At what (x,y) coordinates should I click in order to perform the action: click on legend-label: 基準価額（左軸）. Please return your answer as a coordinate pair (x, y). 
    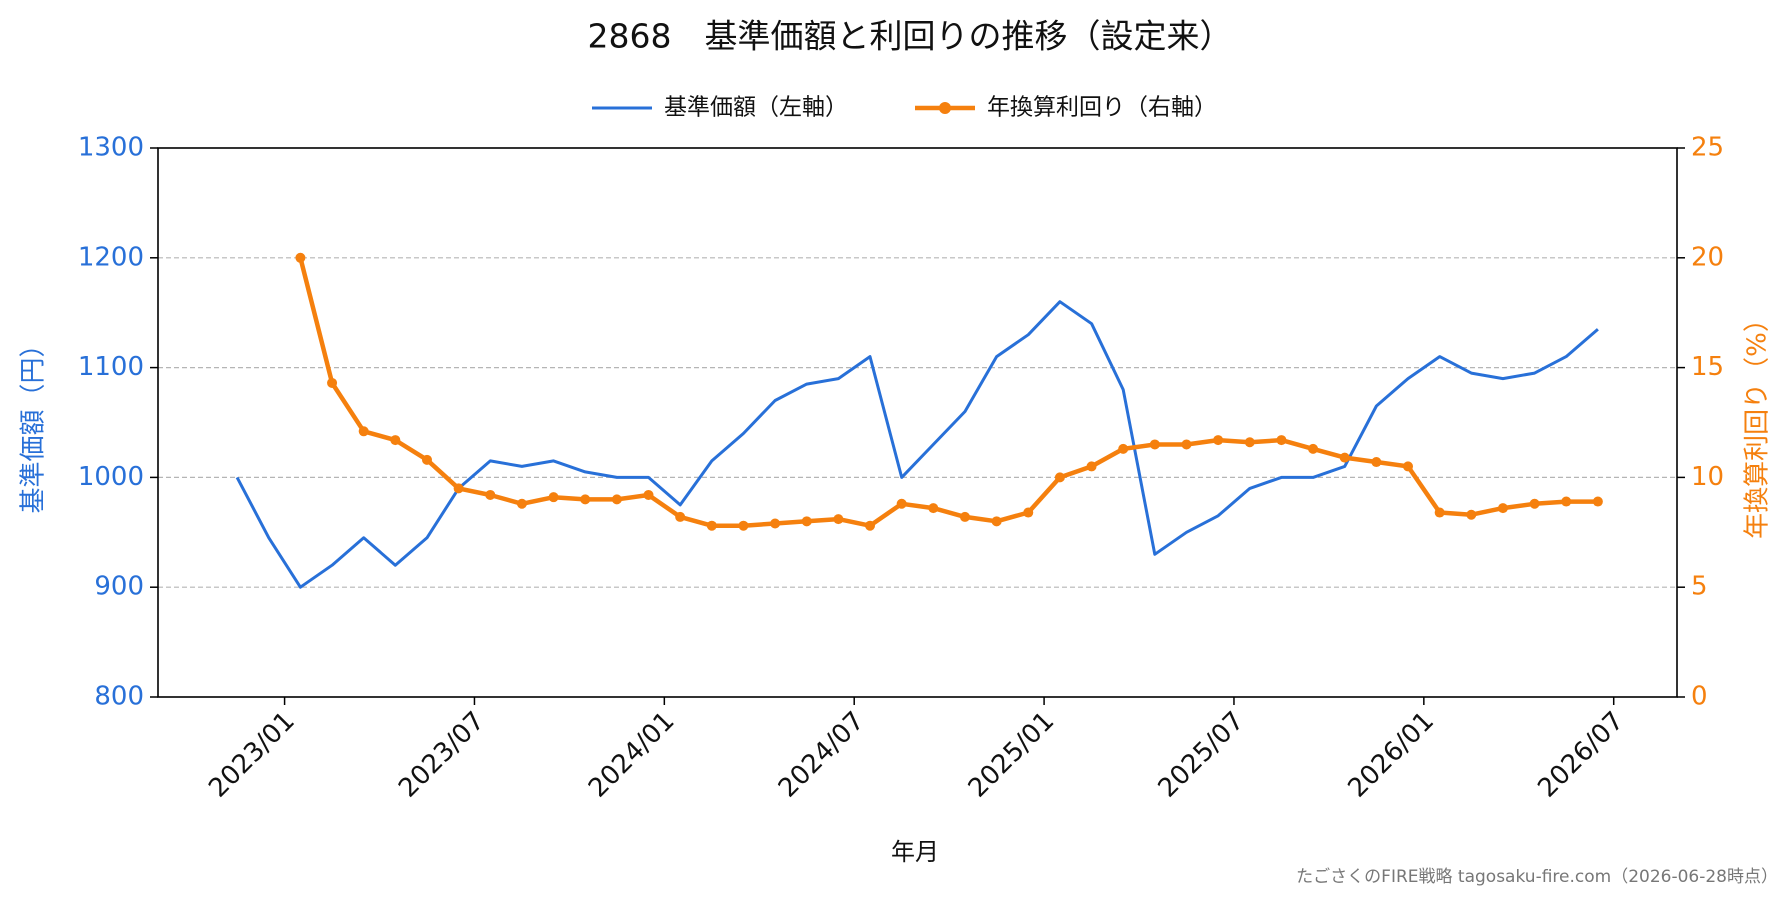
    Looking at the image, I should click on (756, 108).